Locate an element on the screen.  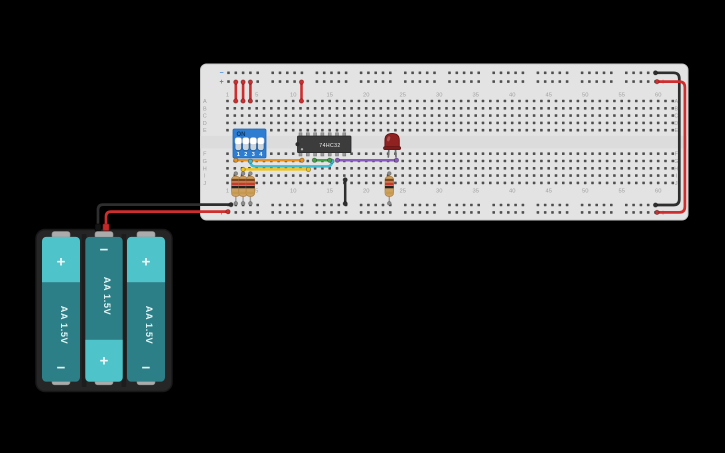
wire-cyan is located at coordinates (291, 163).